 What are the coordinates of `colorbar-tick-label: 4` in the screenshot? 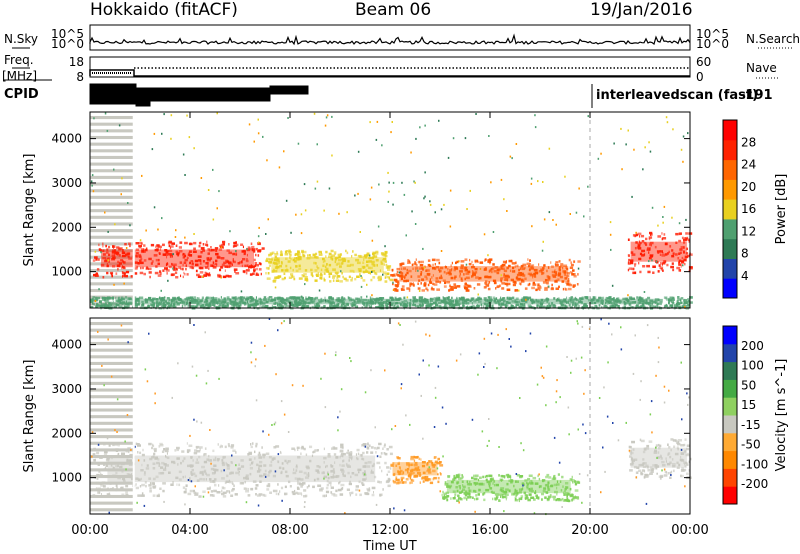 It's located at (745, 276).